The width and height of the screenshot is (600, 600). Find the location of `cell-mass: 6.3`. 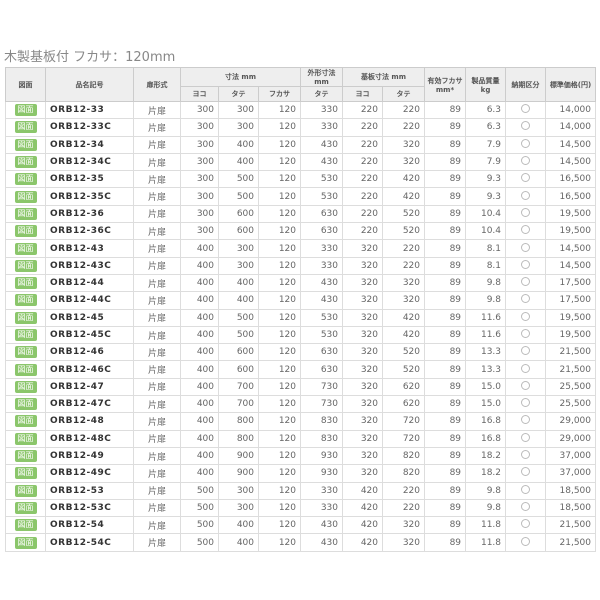

cell-mass: 6.3 is located at coordinates (486, 110).